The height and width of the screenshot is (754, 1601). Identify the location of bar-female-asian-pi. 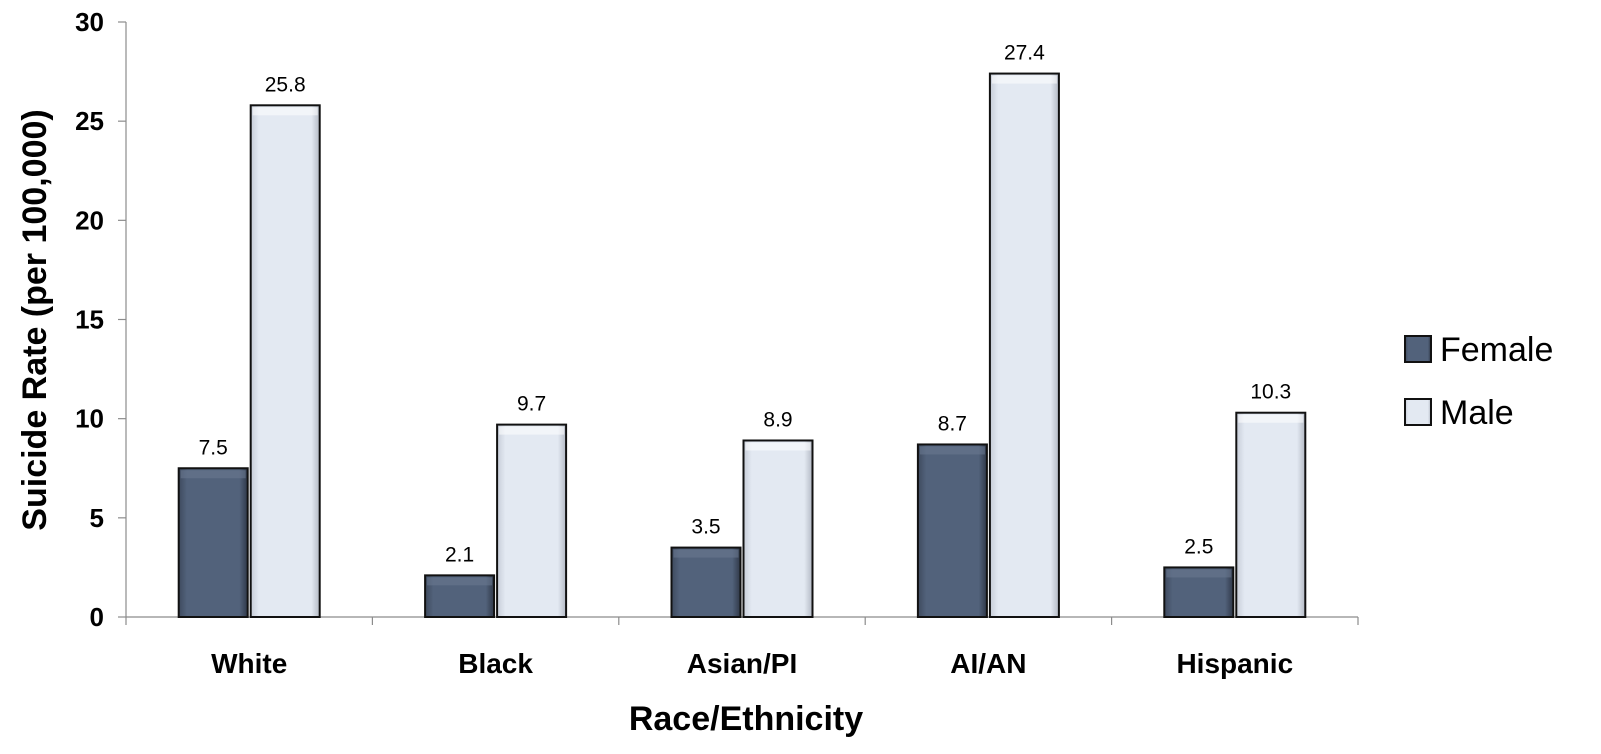
(706, 582).